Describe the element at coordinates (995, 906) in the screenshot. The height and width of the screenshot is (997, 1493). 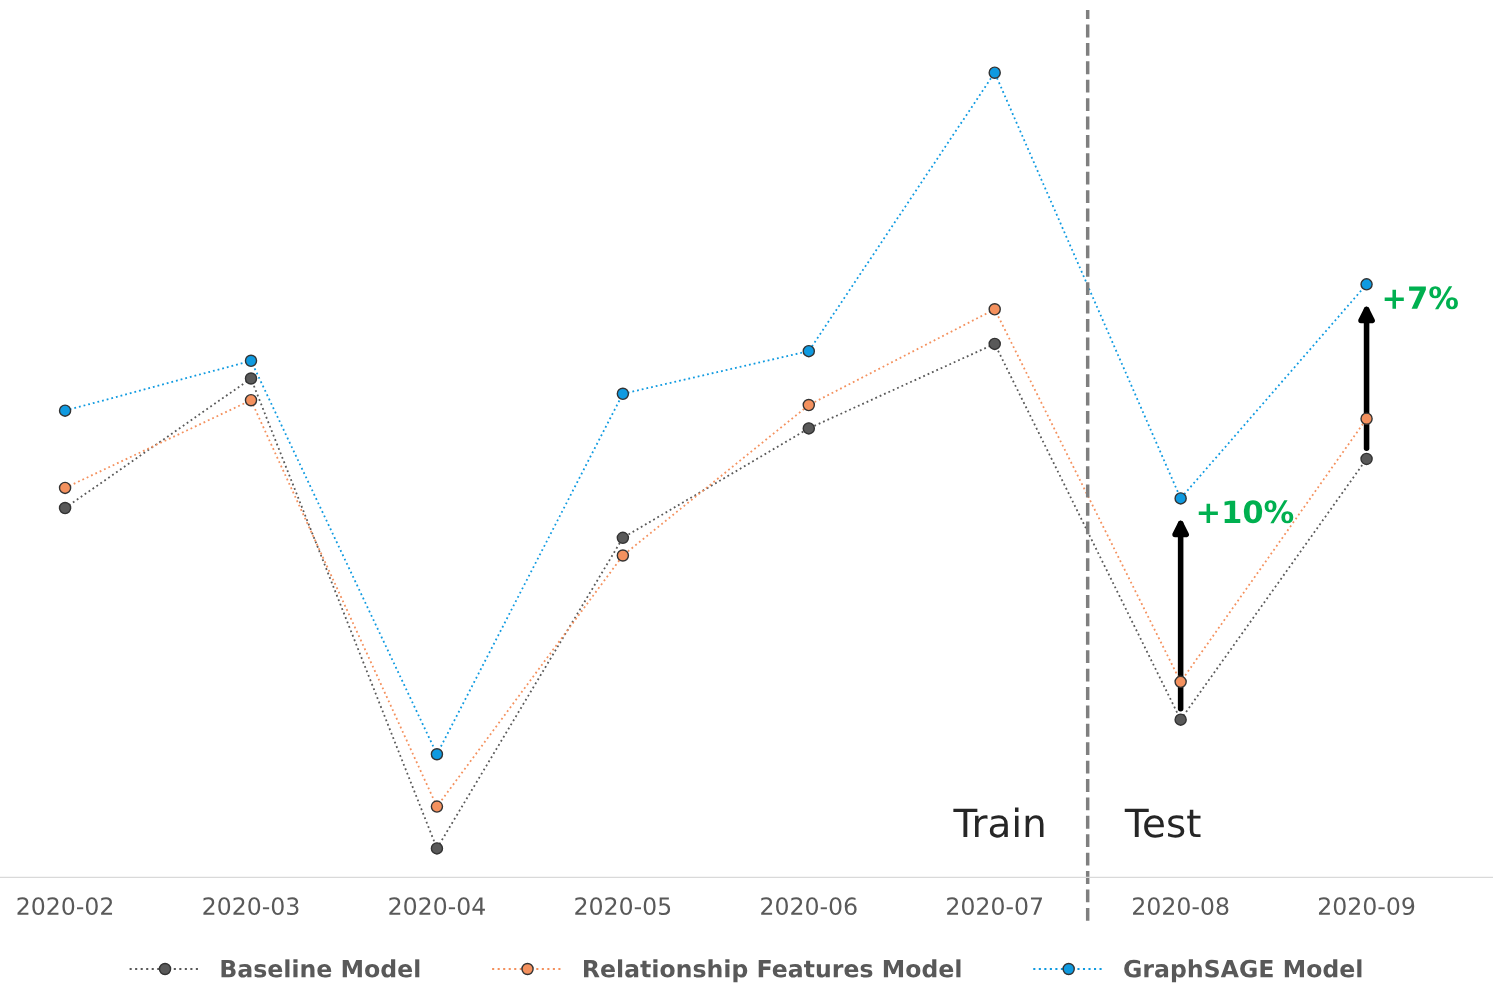
I see `x-tick-label: 2020-07` at that location.